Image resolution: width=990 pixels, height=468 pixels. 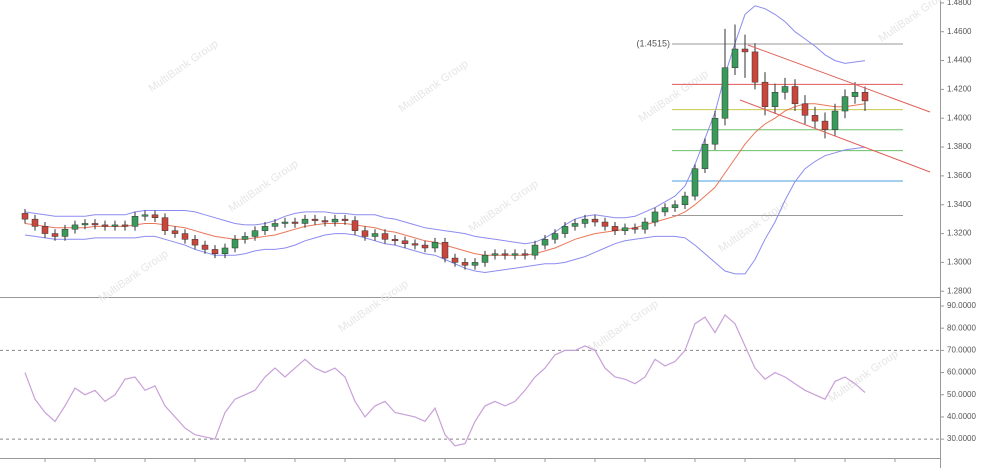 What do you see at coordinates (959, 233) in the screenshot?
I see `y-tick-label: 1.3200` at bounding box center [959, 233].